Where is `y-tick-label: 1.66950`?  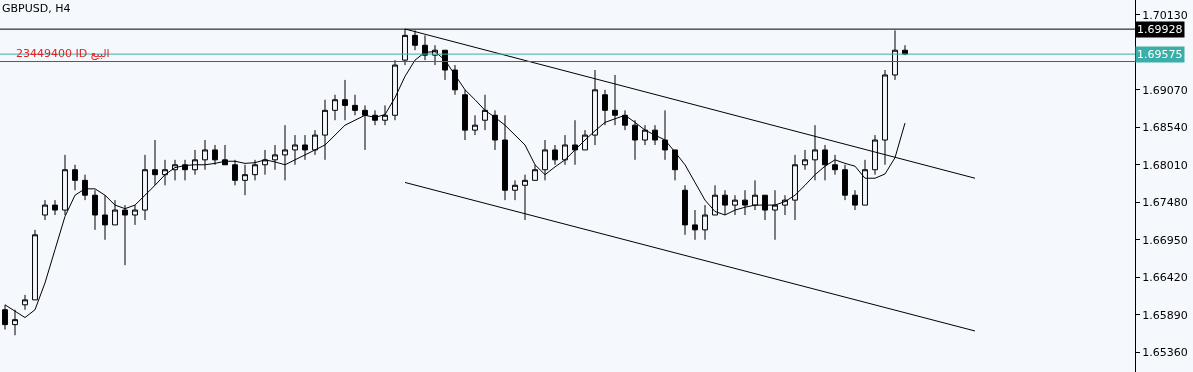 y-tick-label: 1.66950 is located at coordinates (1165, 240).